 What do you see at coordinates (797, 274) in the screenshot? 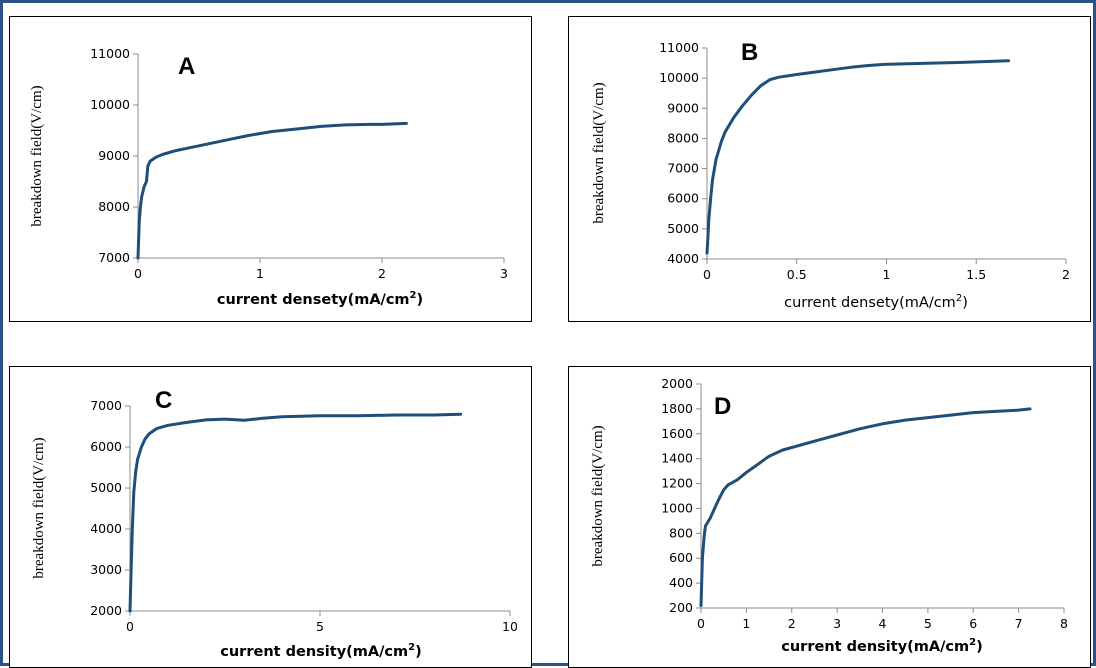
I see `x-tick-label: 0.5` at bounding box center [797, 274].